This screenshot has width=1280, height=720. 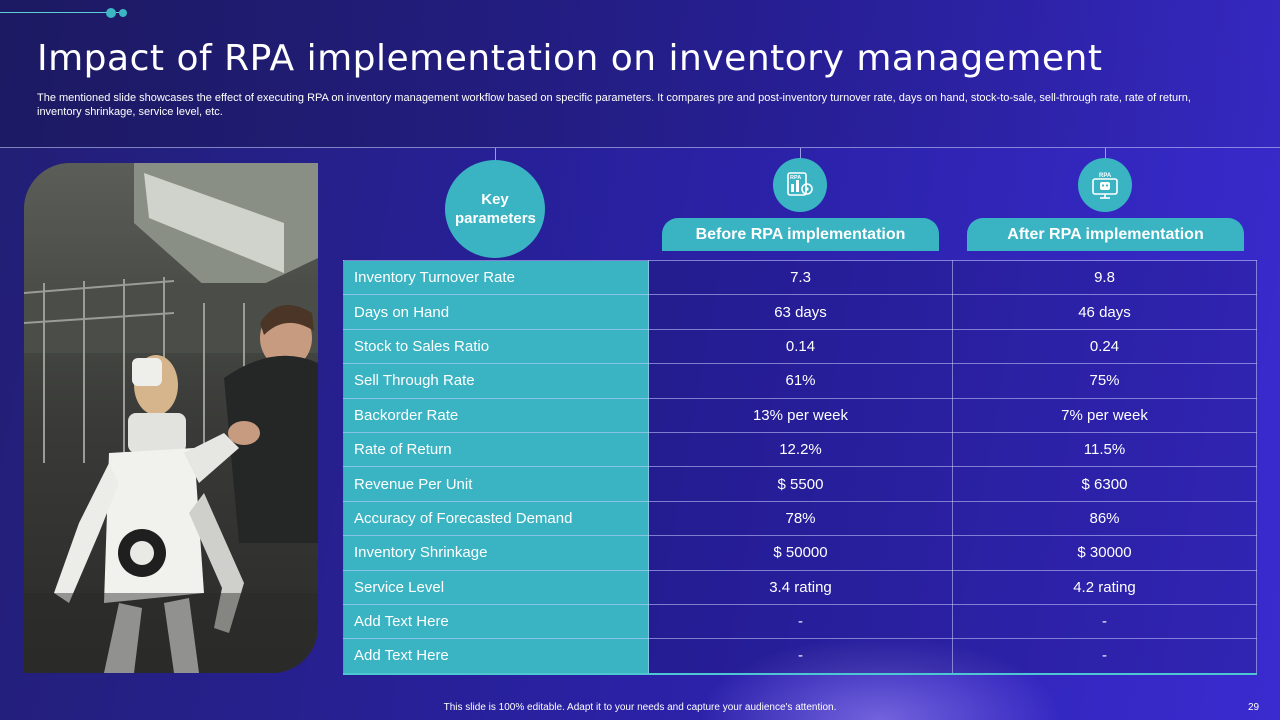 I want to click on table-row: Stock to Sales Ratio 0.14 0.24, so click(x=800, y=346).